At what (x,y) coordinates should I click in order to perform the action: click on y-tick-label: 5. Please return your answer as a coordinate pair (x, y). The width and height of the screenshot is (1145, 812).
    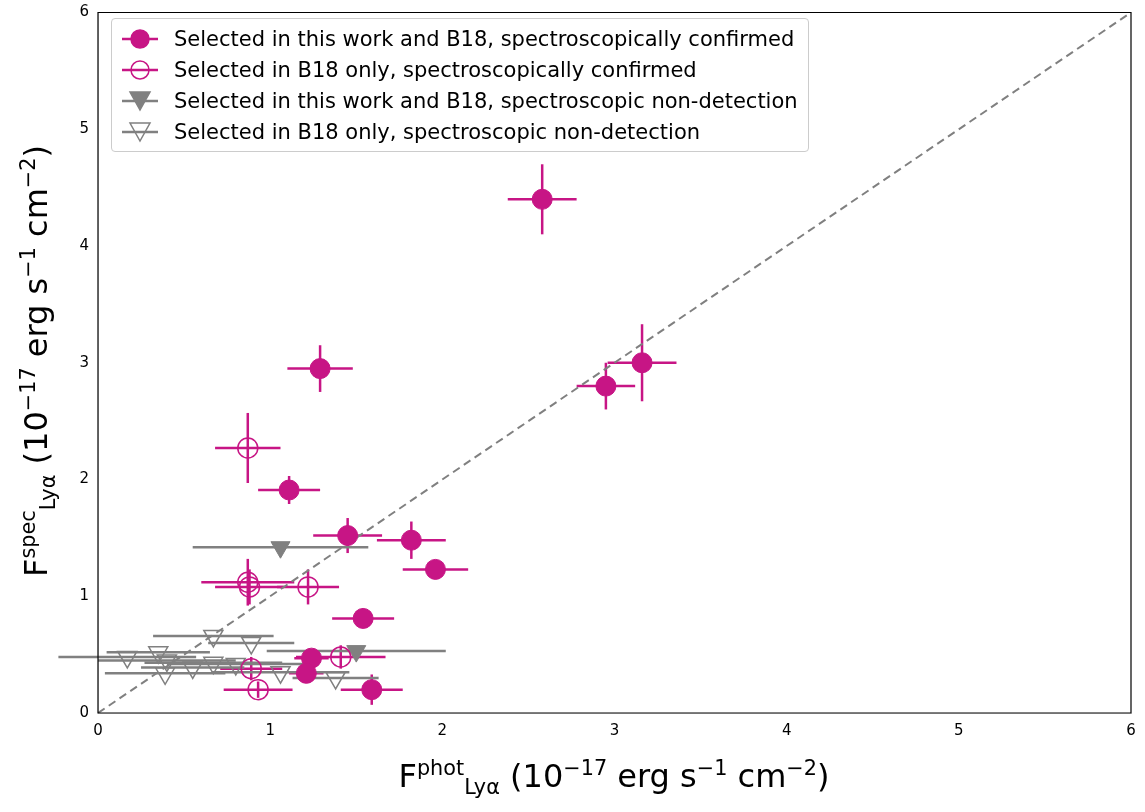
    Looking at the image, I should click on (84, 128).